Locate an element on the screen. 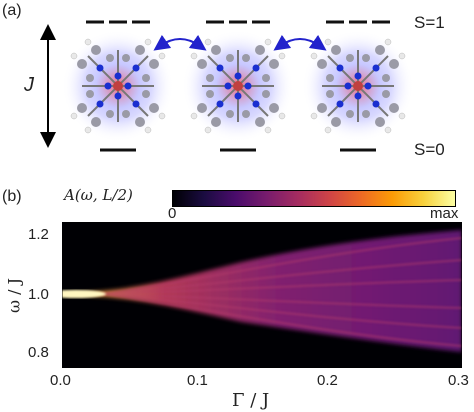 The image size is (474, 412). colorbar-min-label: 0 is located at coordinates (172, 213).